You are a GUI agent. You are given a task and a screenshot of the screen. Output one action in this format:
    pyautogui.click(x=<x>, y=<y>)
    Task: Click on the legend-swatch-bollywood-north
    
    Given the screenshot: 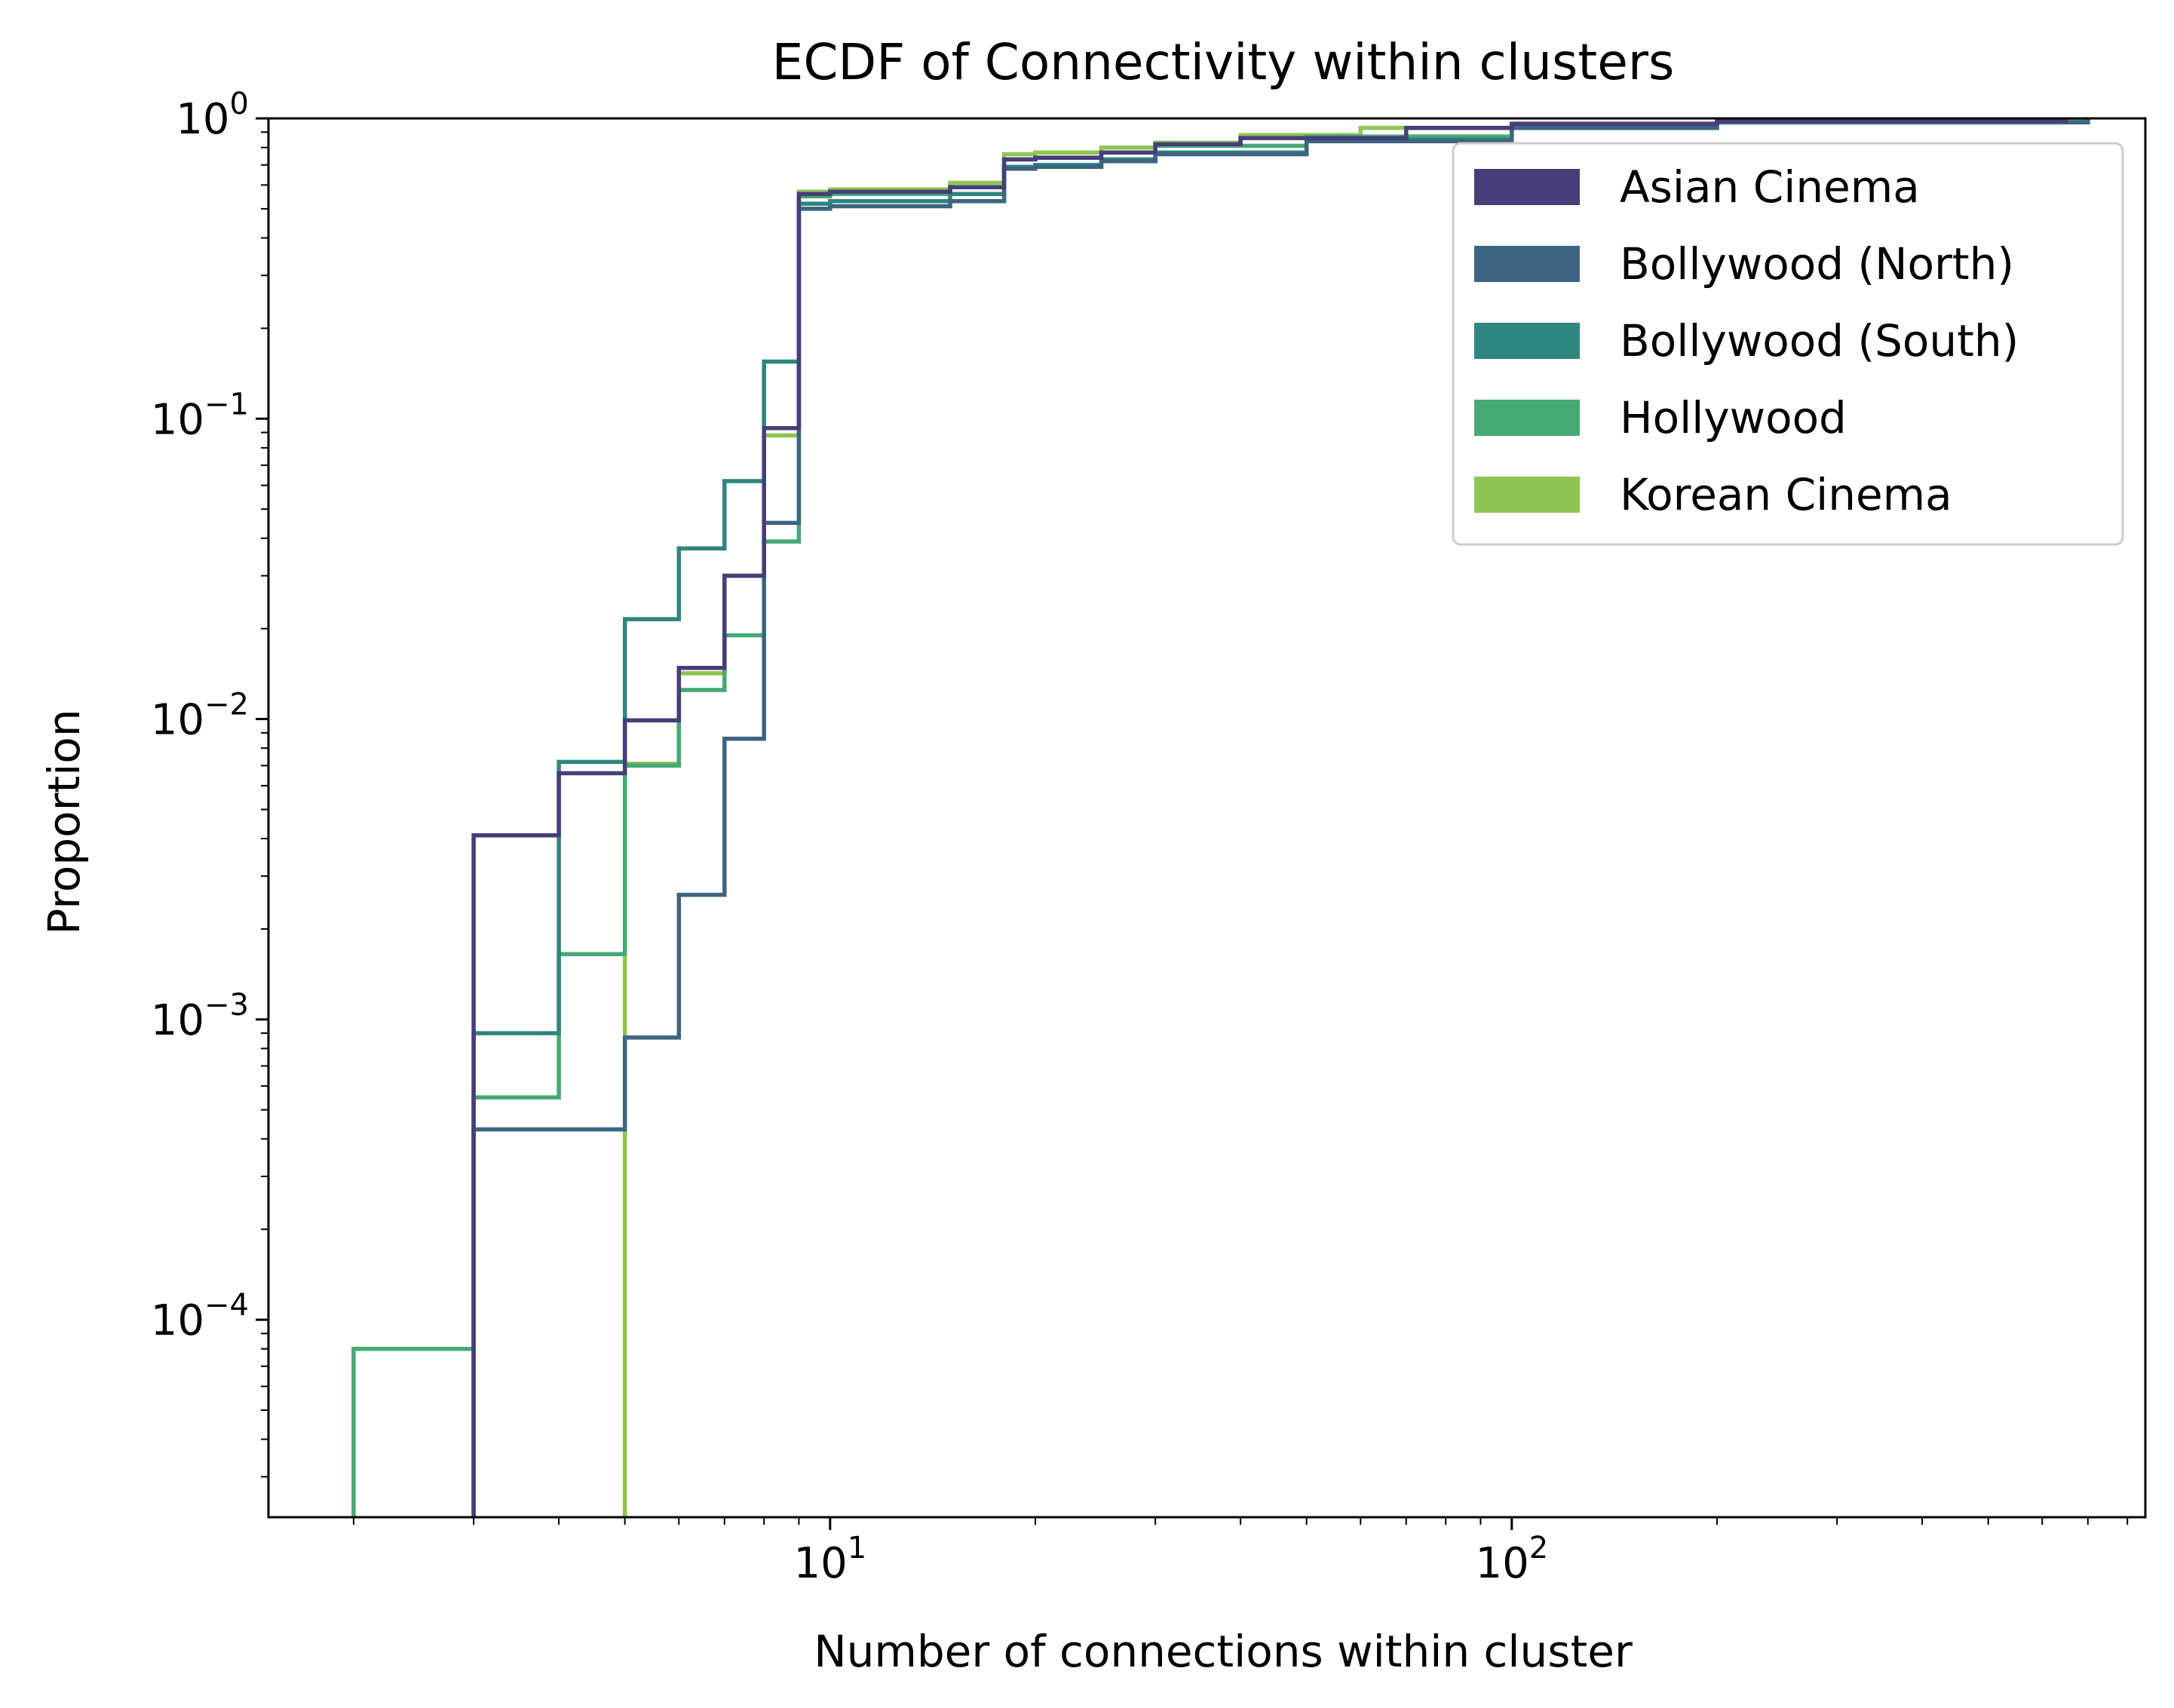 What is the action you would take?
    pyautogui.click(x=1527, y=264)
    